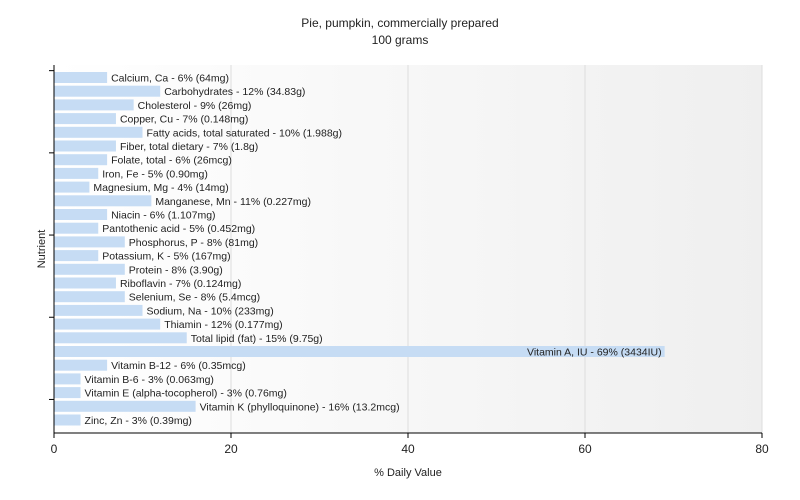  I want to click on bar-label: Vitamin A, IU - 69% (3434IU), so click(594, 353).